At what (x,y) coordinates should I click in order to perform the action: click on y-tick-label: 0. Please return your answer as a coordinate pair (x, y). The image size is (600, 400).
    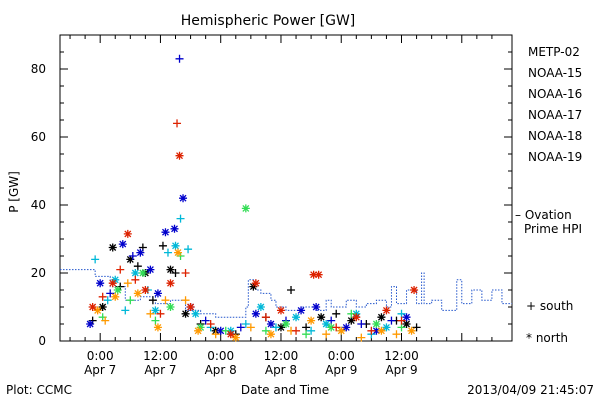
    Looking at the image, I should click on (42, 341).